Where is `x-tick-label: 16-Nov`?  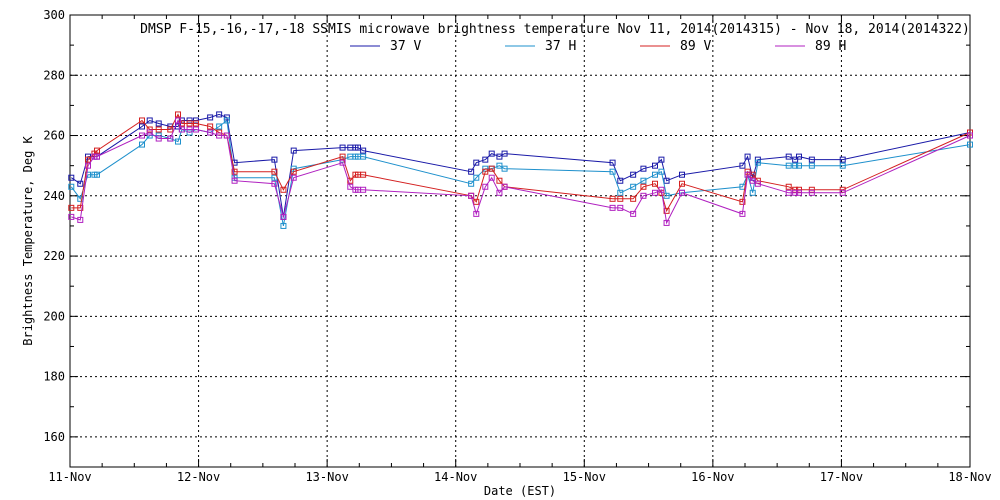 x-tick-label: 16-Nov is located at coordinates (712, 477).